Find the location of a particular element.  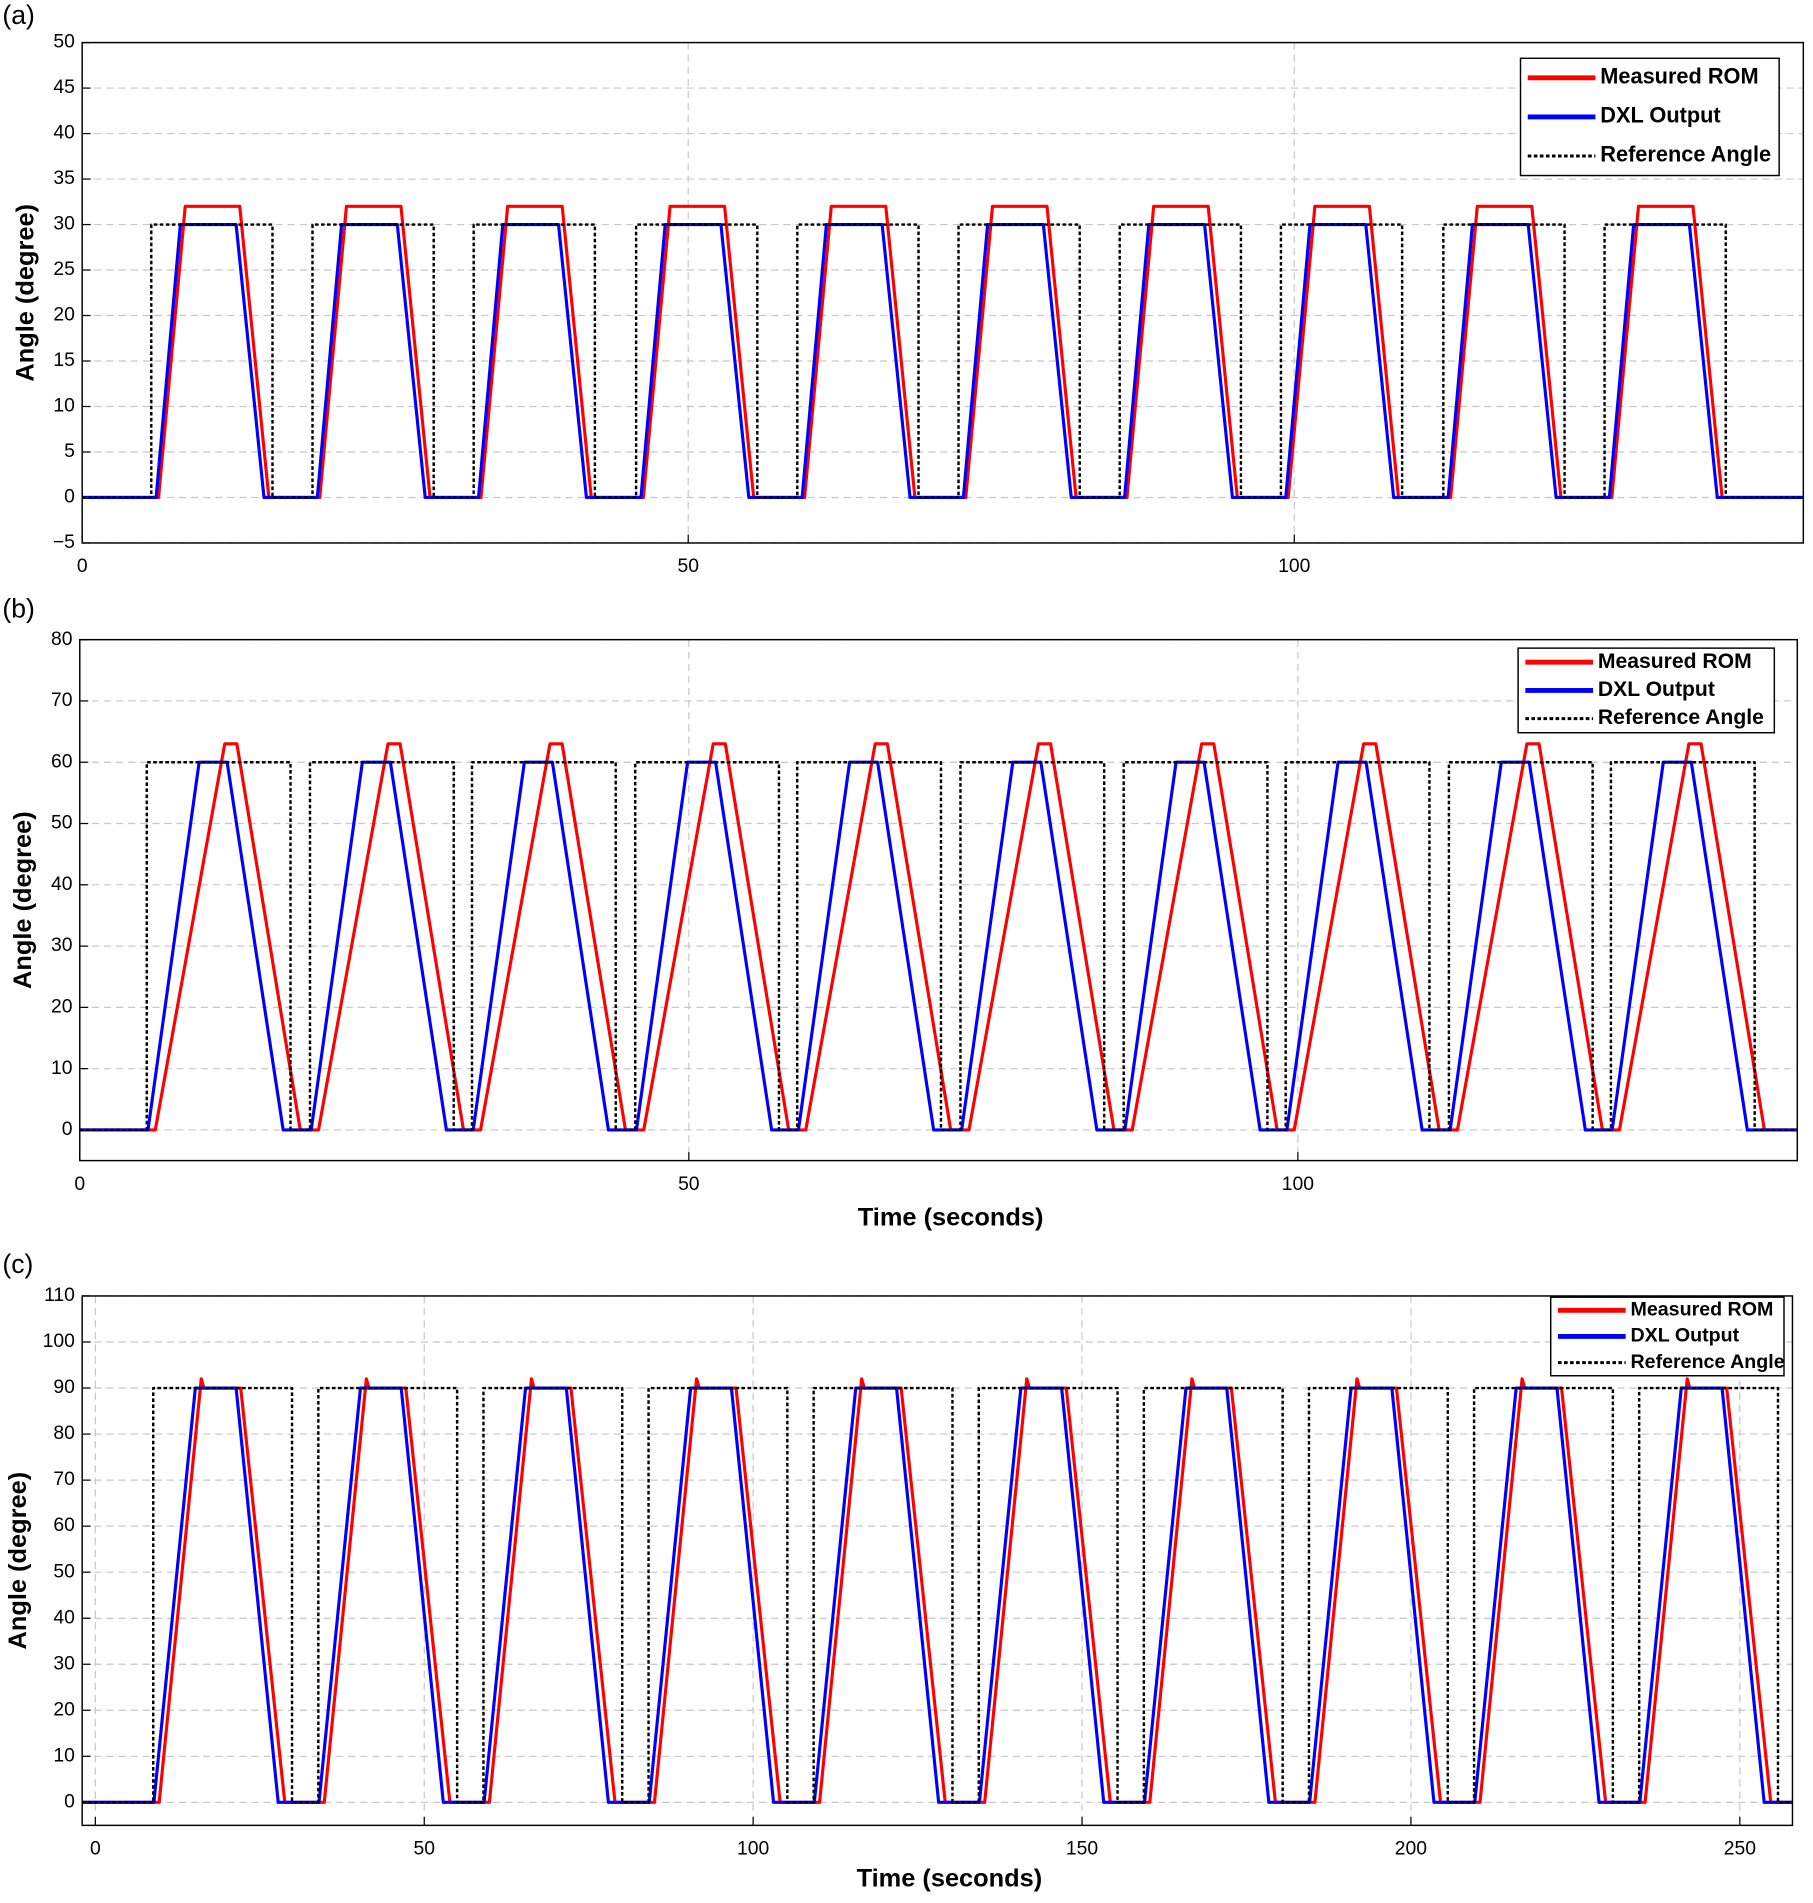

y-tick-label: 5 is located at coordinates (69, 451).